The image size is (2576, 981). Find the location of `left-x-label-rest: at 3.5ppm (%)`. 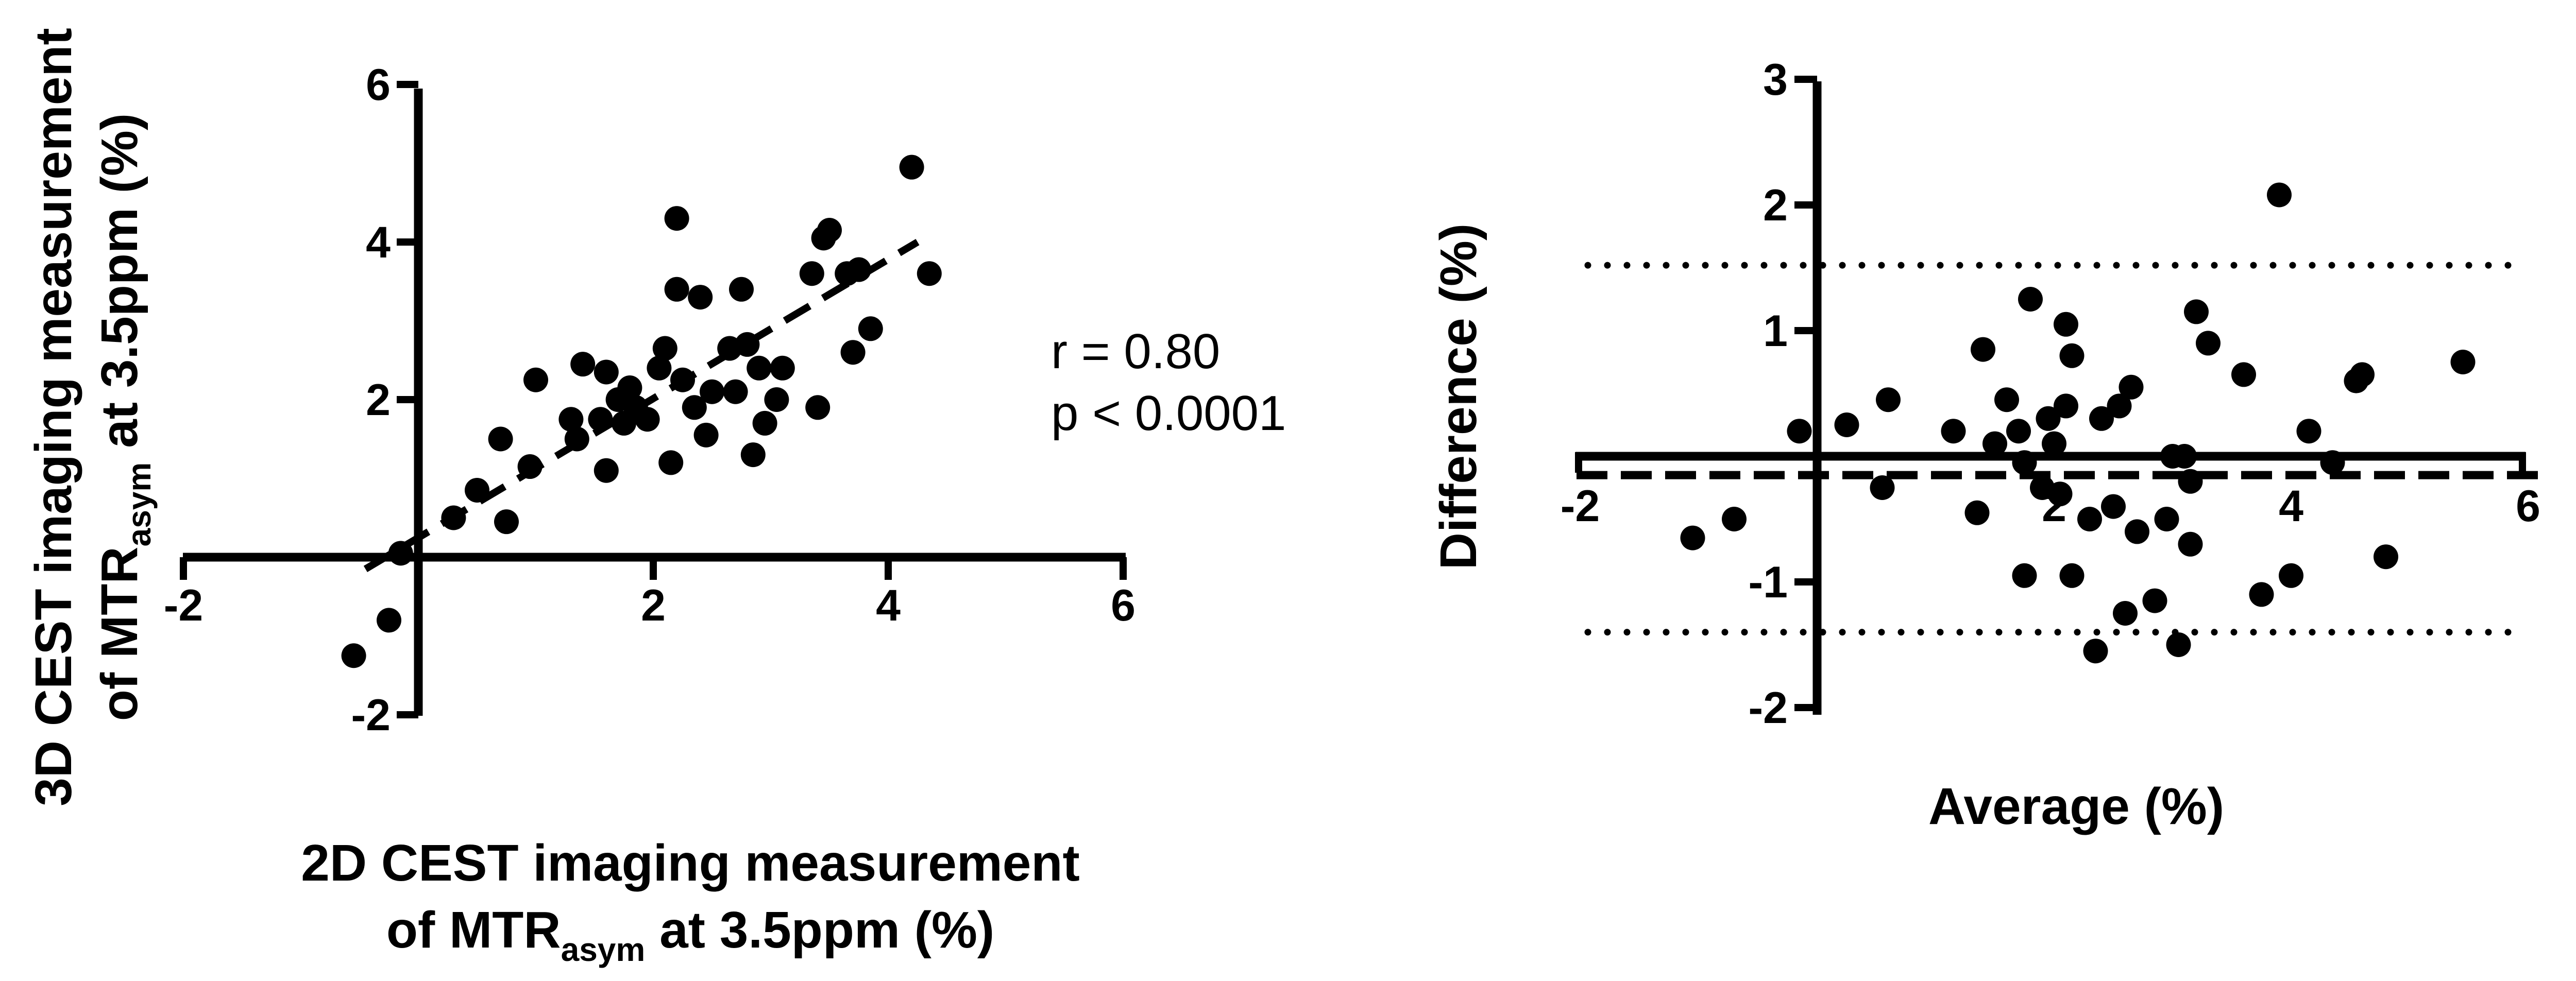

left-x-label-rest: at 3.5ppm (%) is located at coordinates (819, 930).